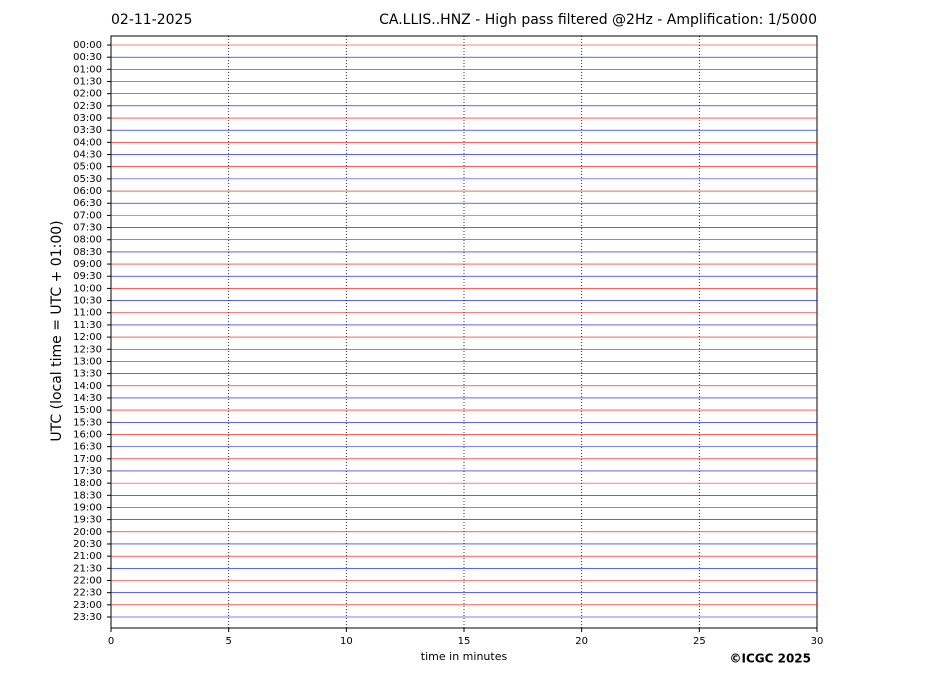 The height and width of the screenshot is (700, 927). Describe the element at coordinates (87, 471) in the screenshot. I see `y-tick-label: 17:30` at that location.